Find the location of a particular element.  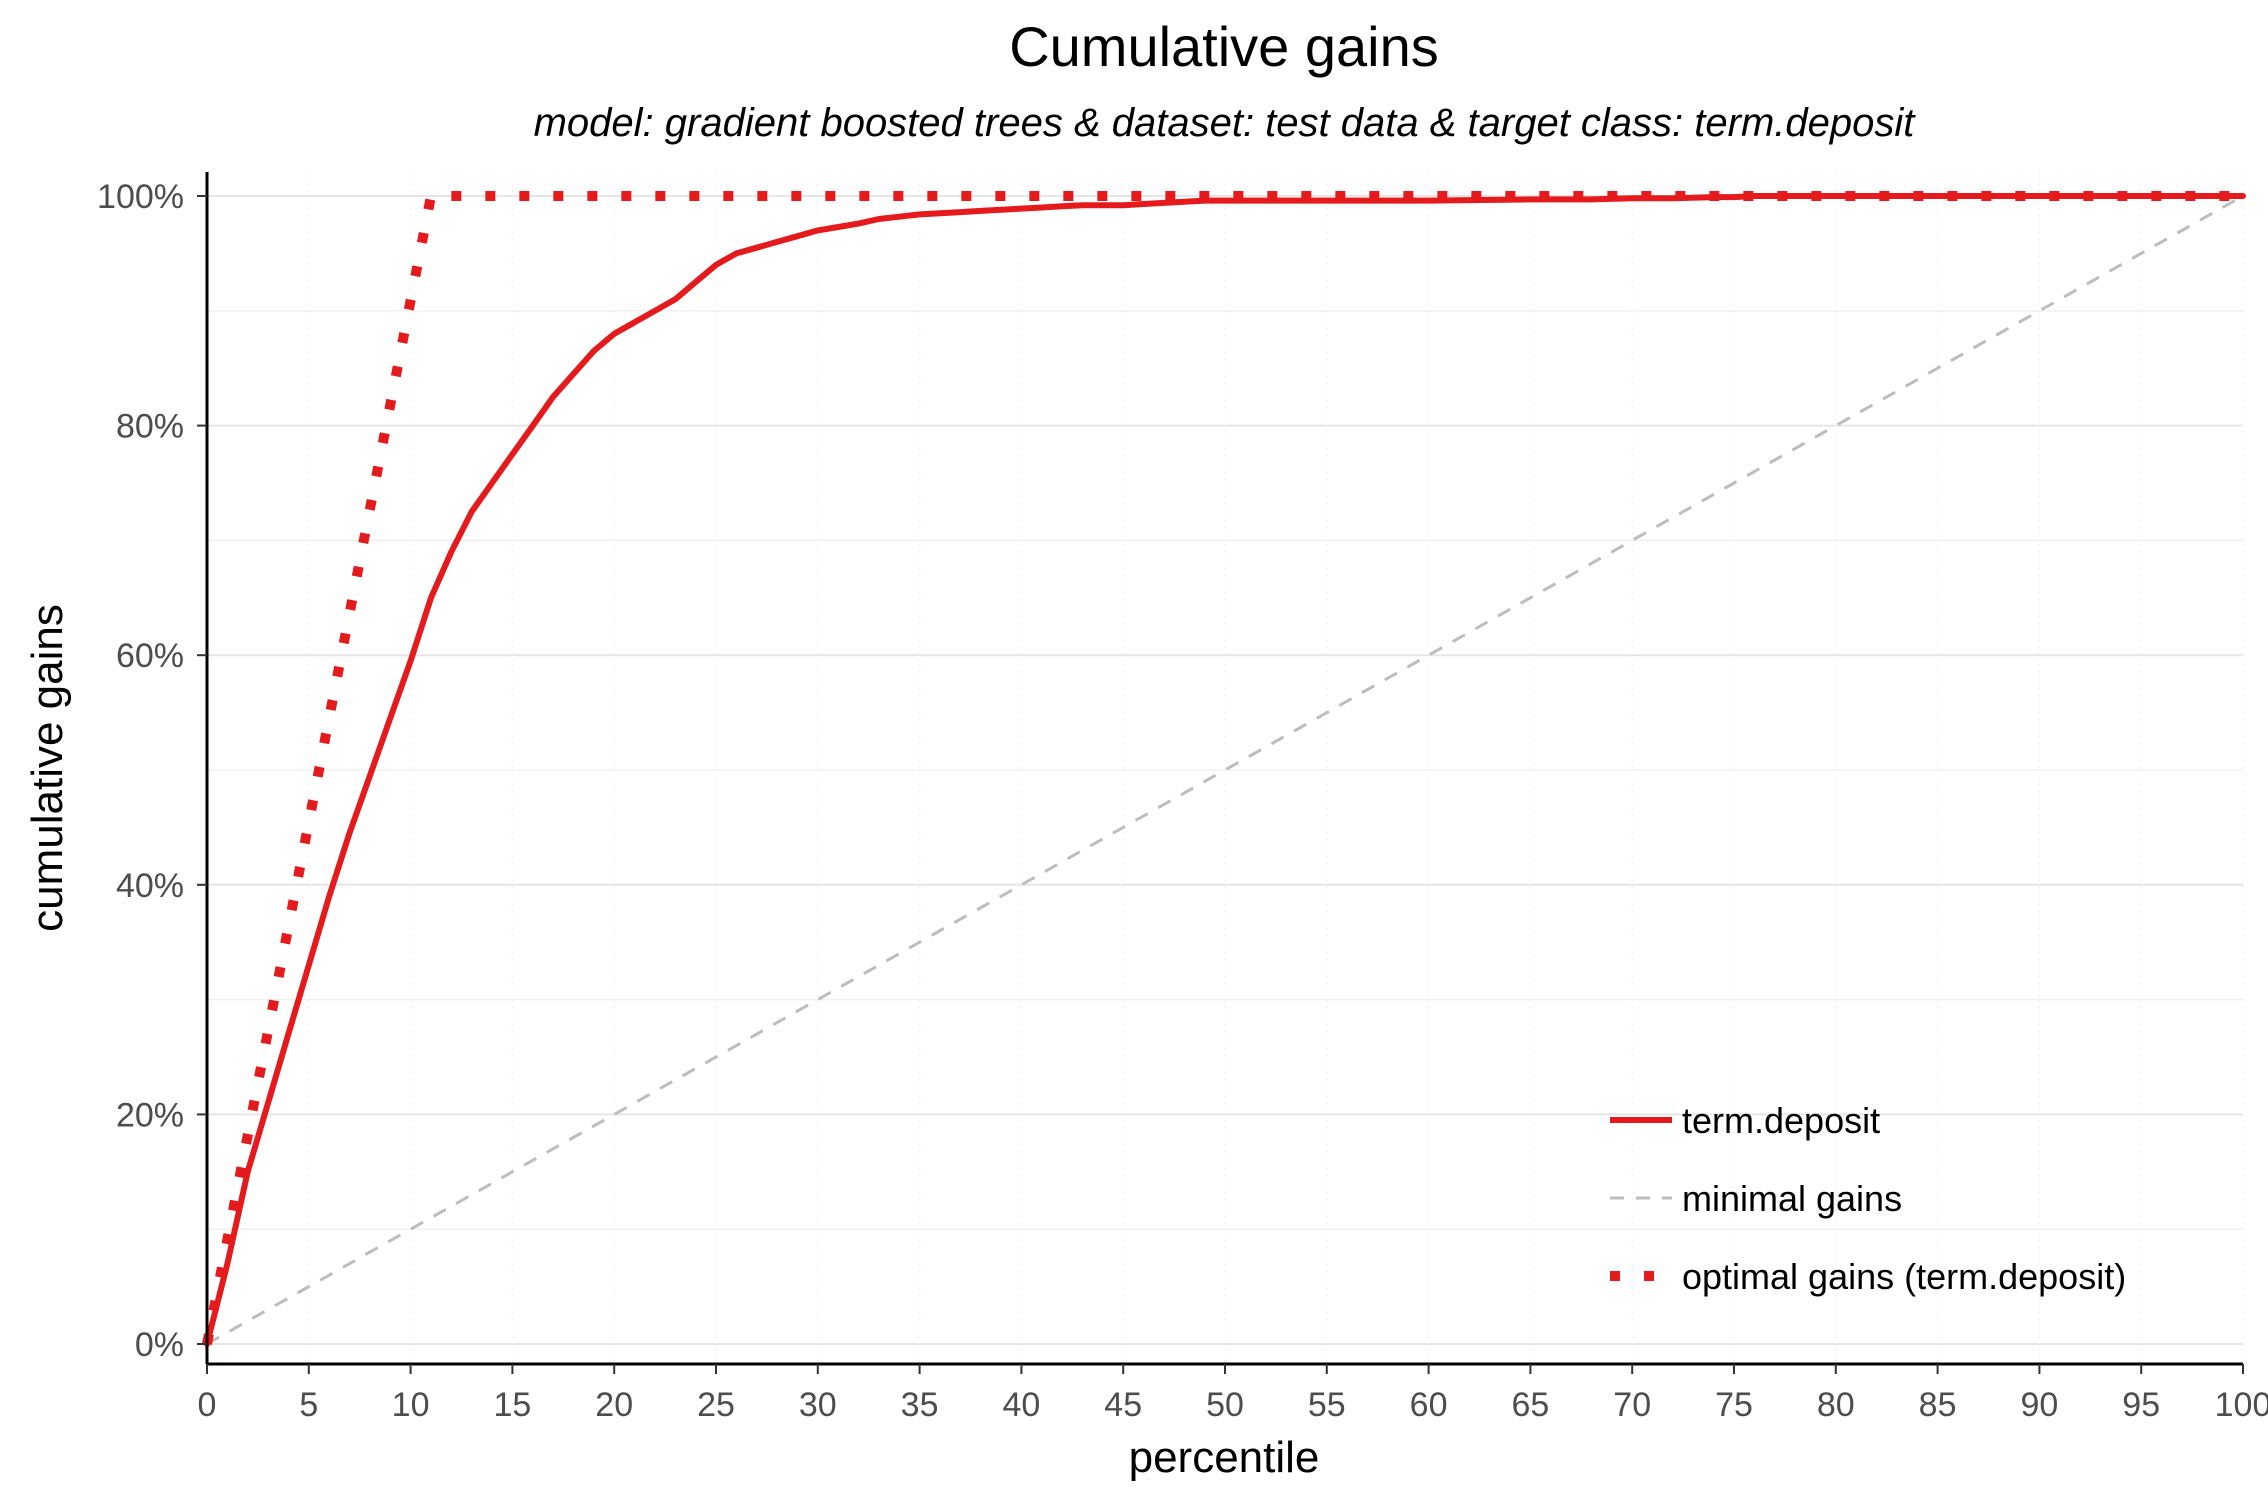

x-tick-label: 60 is located at coordinates (1429, 1405).